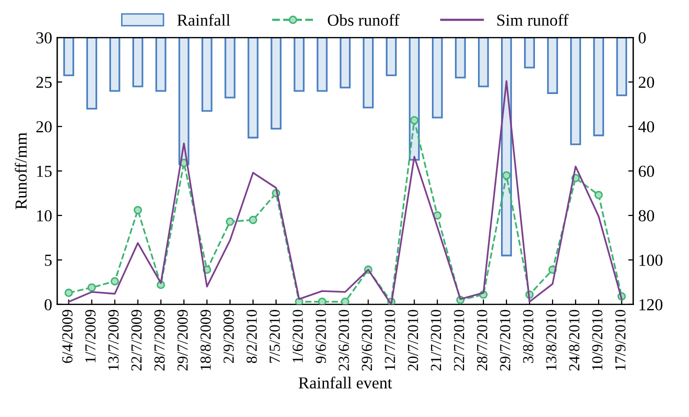 This screenshot has width=689, height=417. I want to click on legend-label: Obs runoff, so click(364, 20).